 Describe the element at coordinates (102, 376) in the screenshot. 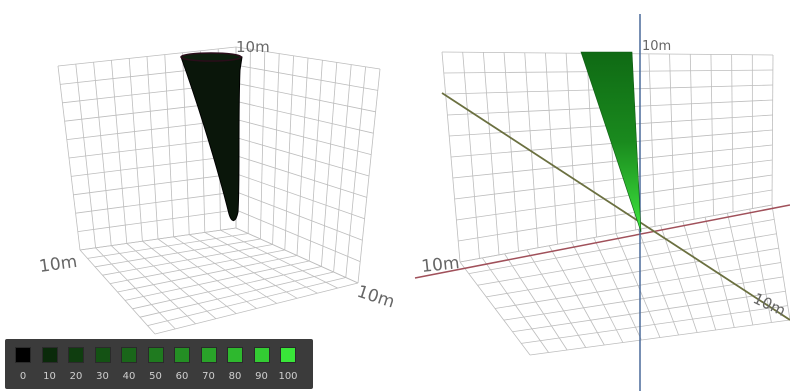

I see `legend-label: 30` at that location.